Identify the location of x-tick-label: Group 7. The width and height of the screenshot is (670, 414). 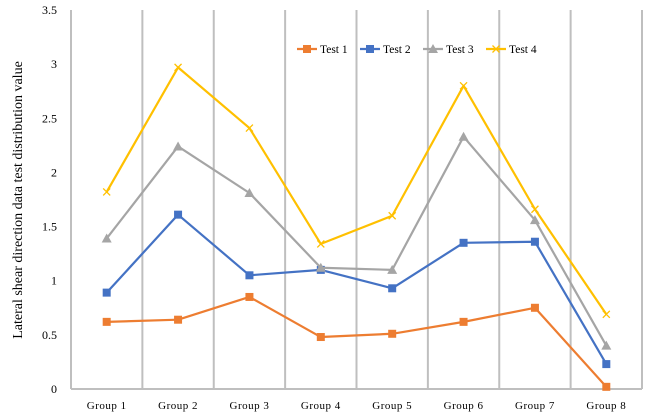
(535, 406).